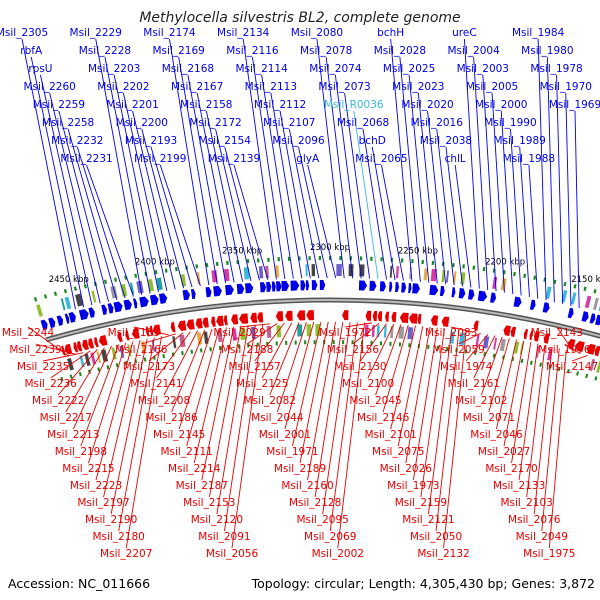  What do you see at coordinates (96, 486) in the screenshot?
I see `reverse-gene-label: Msil_2223` at bounding box center [96, 486].